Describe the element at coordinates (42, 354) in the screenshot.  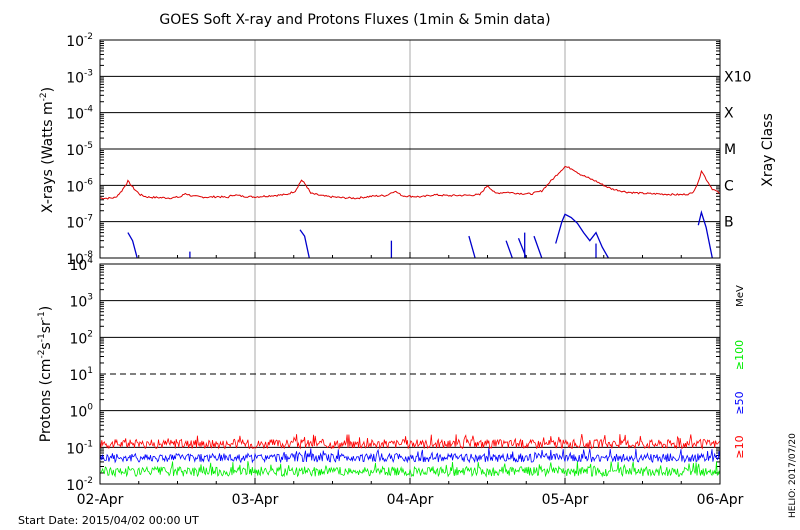
I see `proton-ylabel-sup: -2` at that location.